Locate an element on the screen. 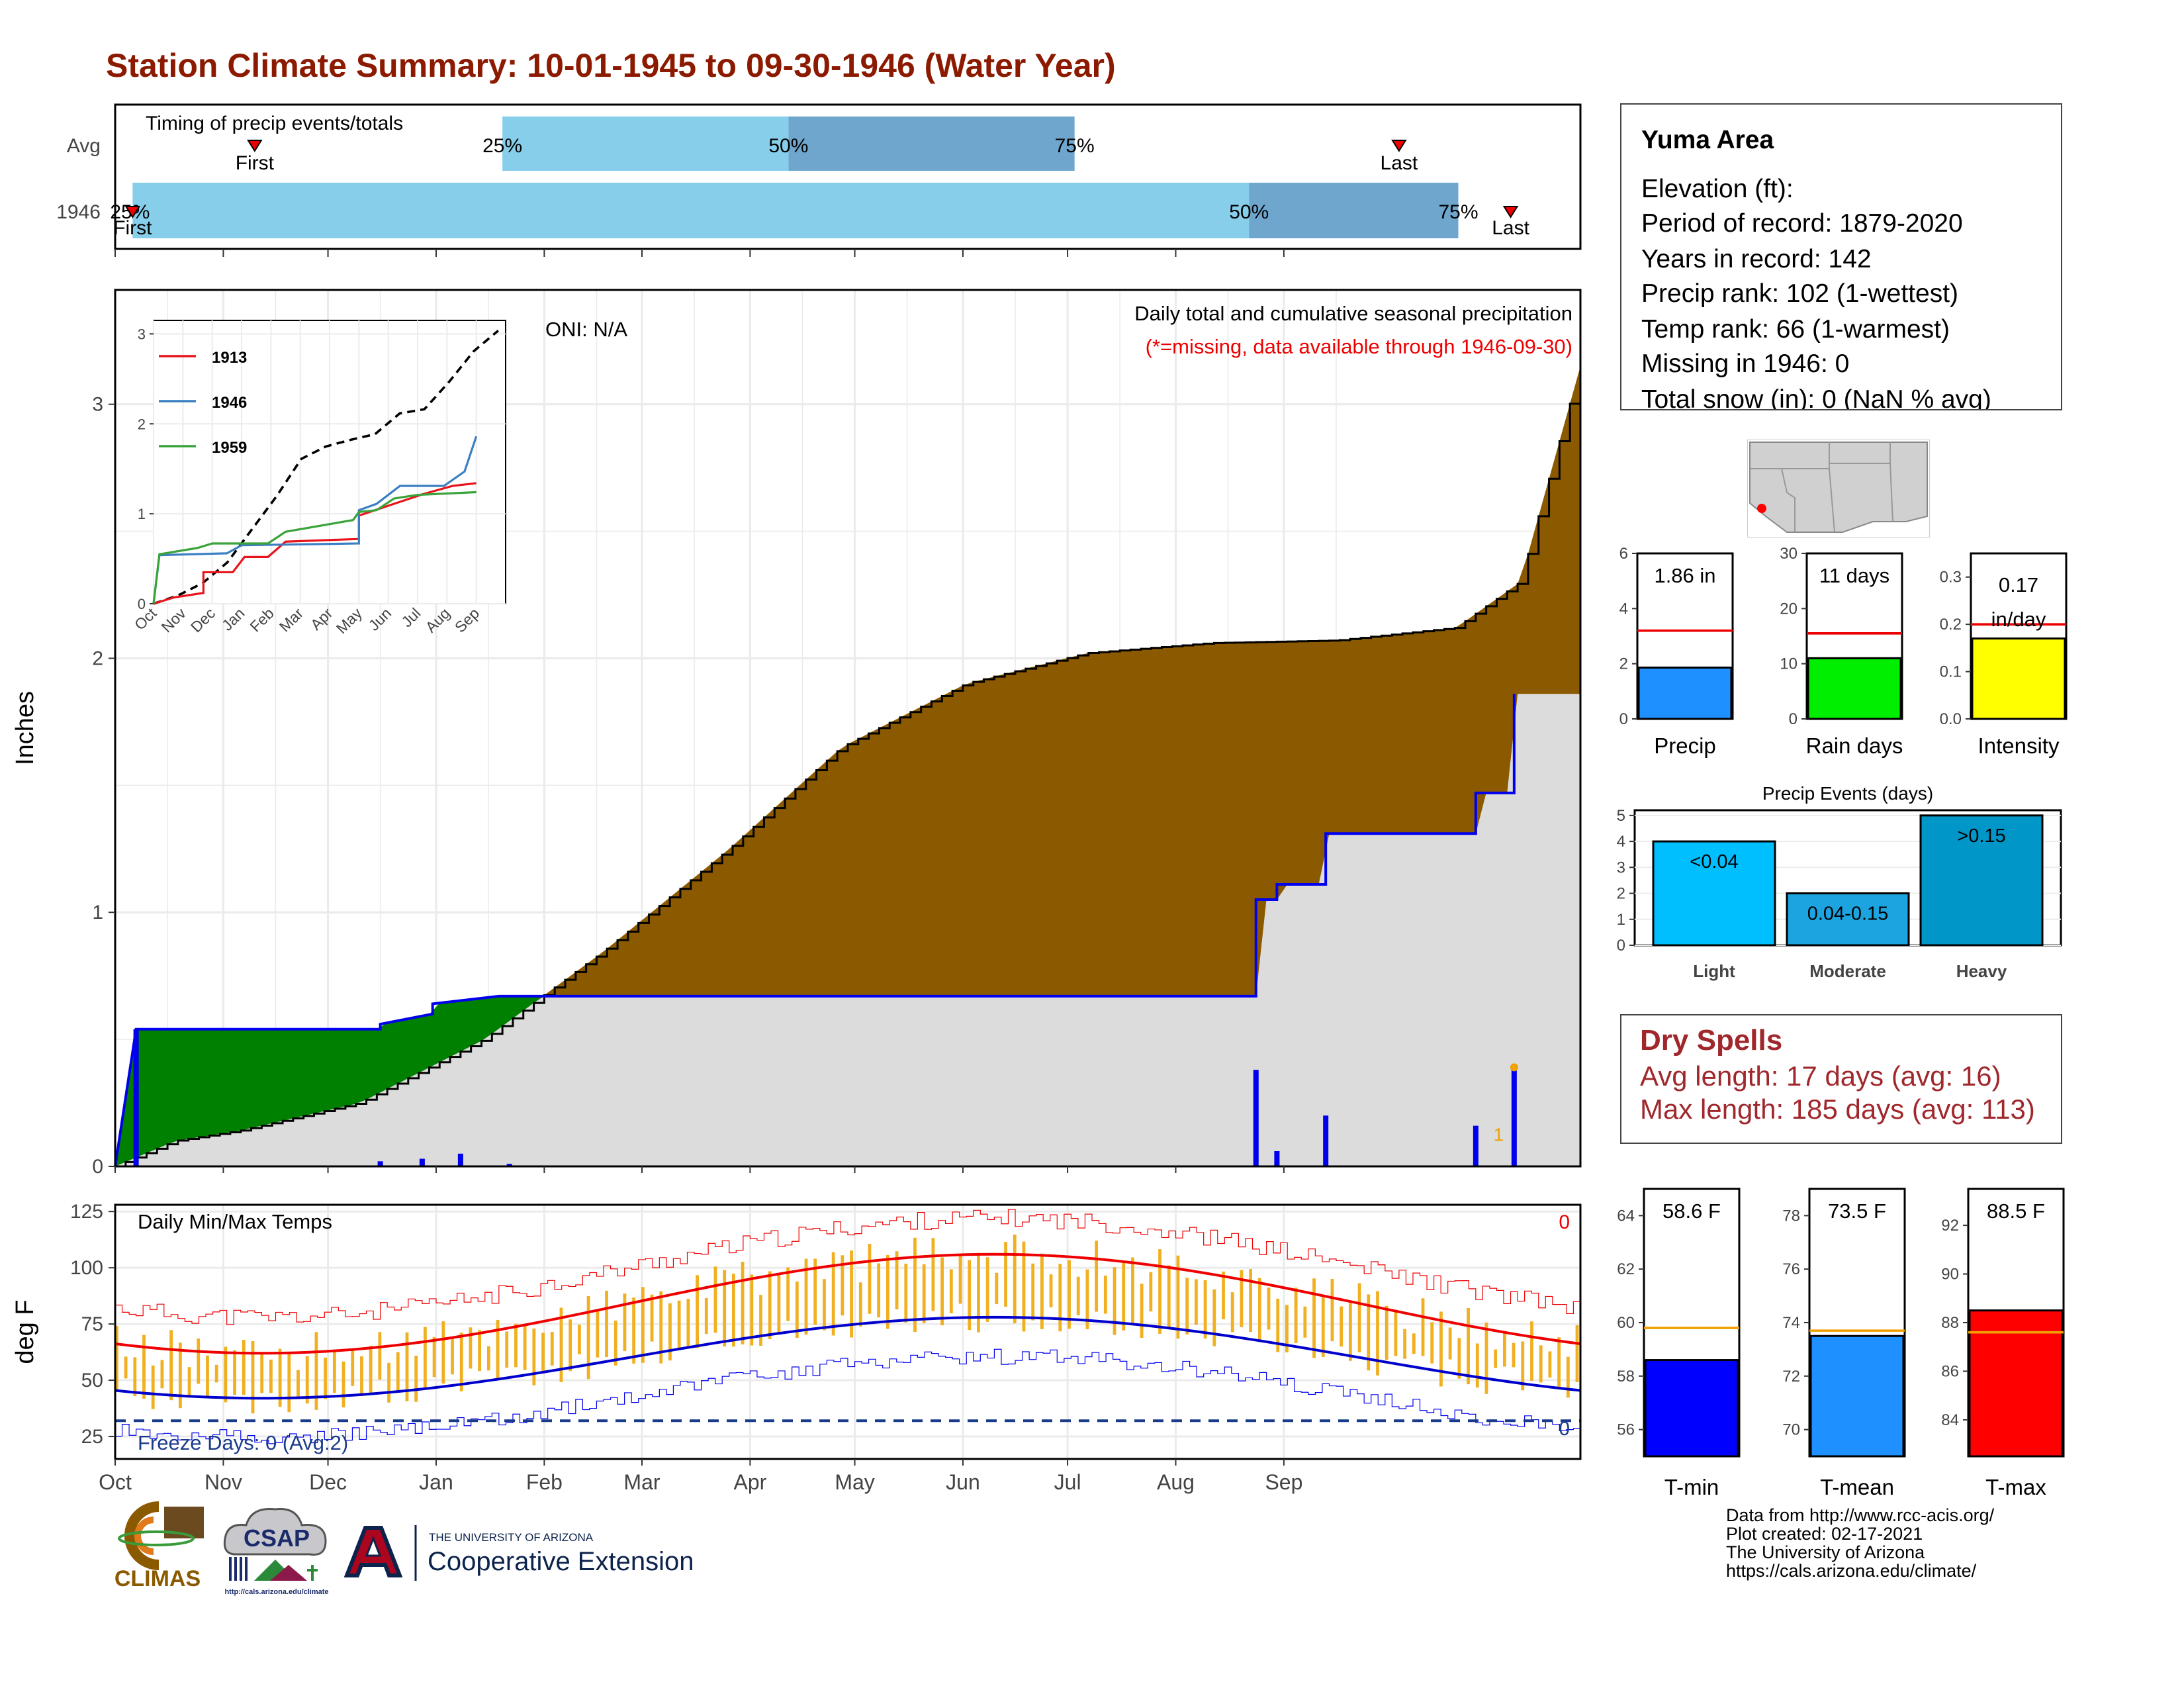 The height and width of the screenshot is (1688, 2184). events-title: Precip Events (days) is located at coordinates (1848, 793).